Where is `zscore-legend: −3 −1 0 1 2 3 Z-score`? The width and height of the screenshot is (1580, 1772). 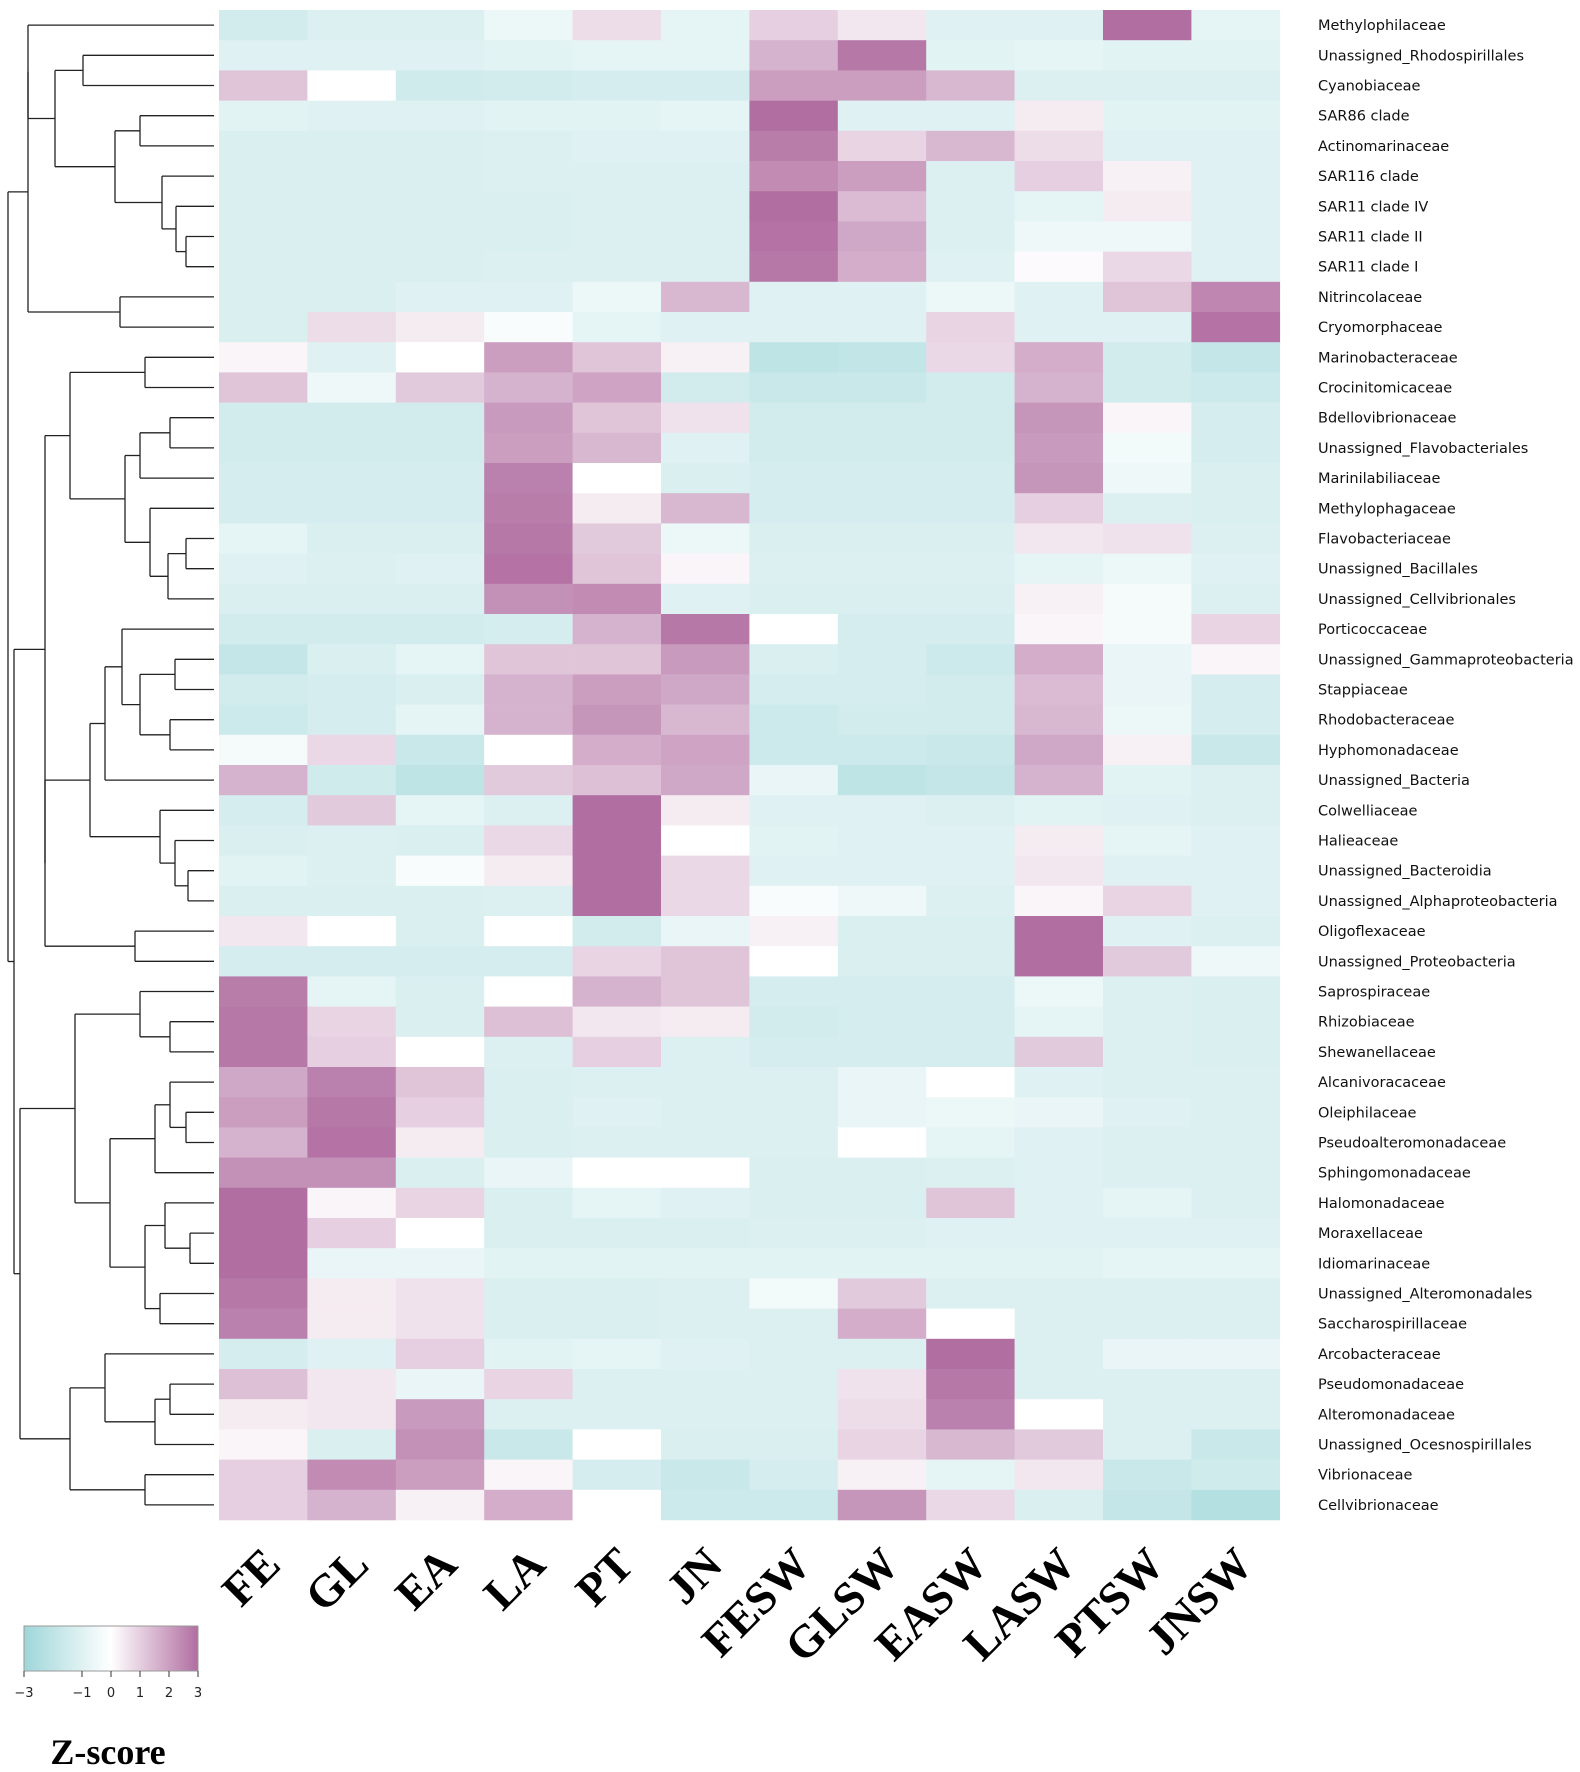 zscore-legend: −3 −1 0 1 2 3 Z-score is located at coordinates (108, 1698).